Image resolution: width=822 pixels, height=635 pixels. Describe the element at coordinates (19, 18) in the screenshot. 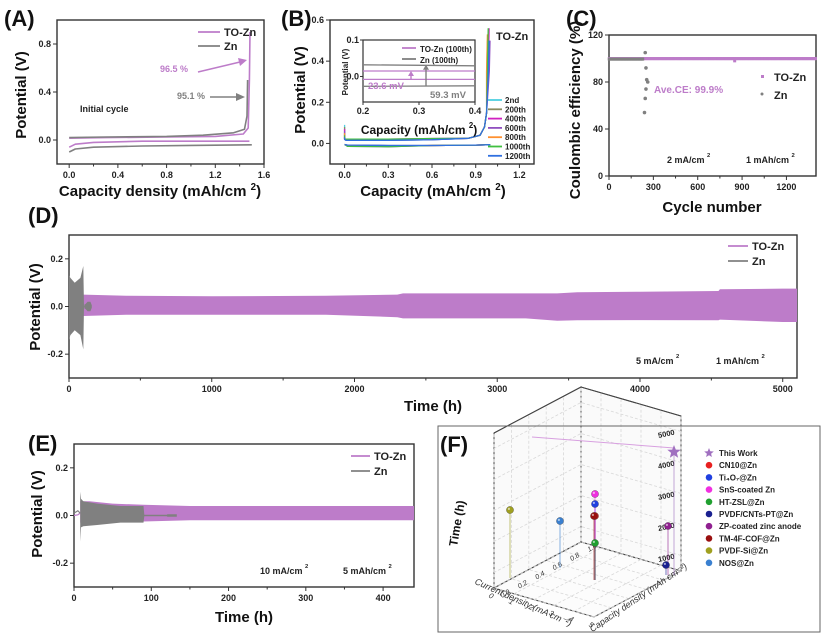

I see `panel-label-a: (A)` at that location.